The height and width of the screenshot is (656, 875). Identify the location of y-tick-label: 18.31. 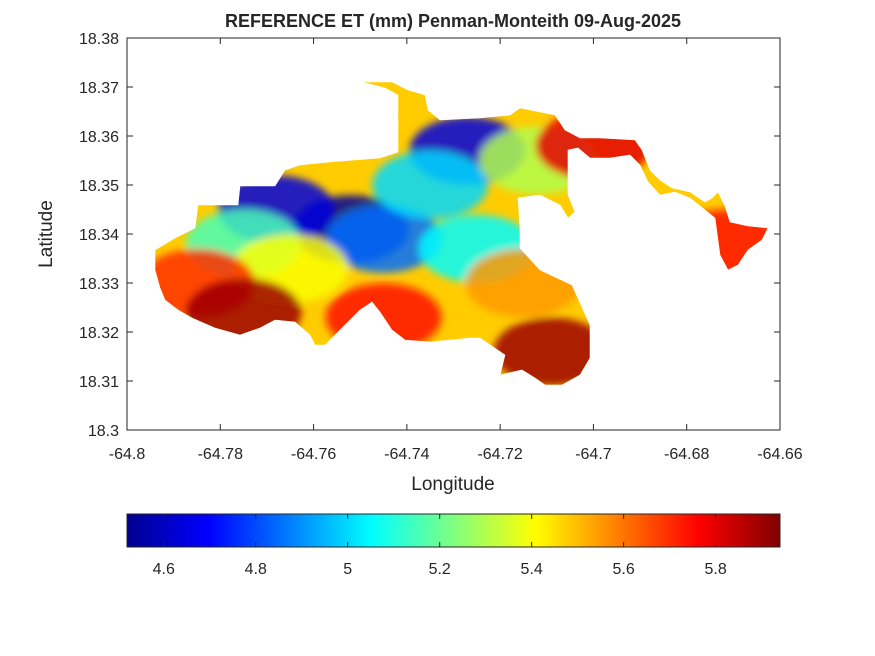
(99, 382).